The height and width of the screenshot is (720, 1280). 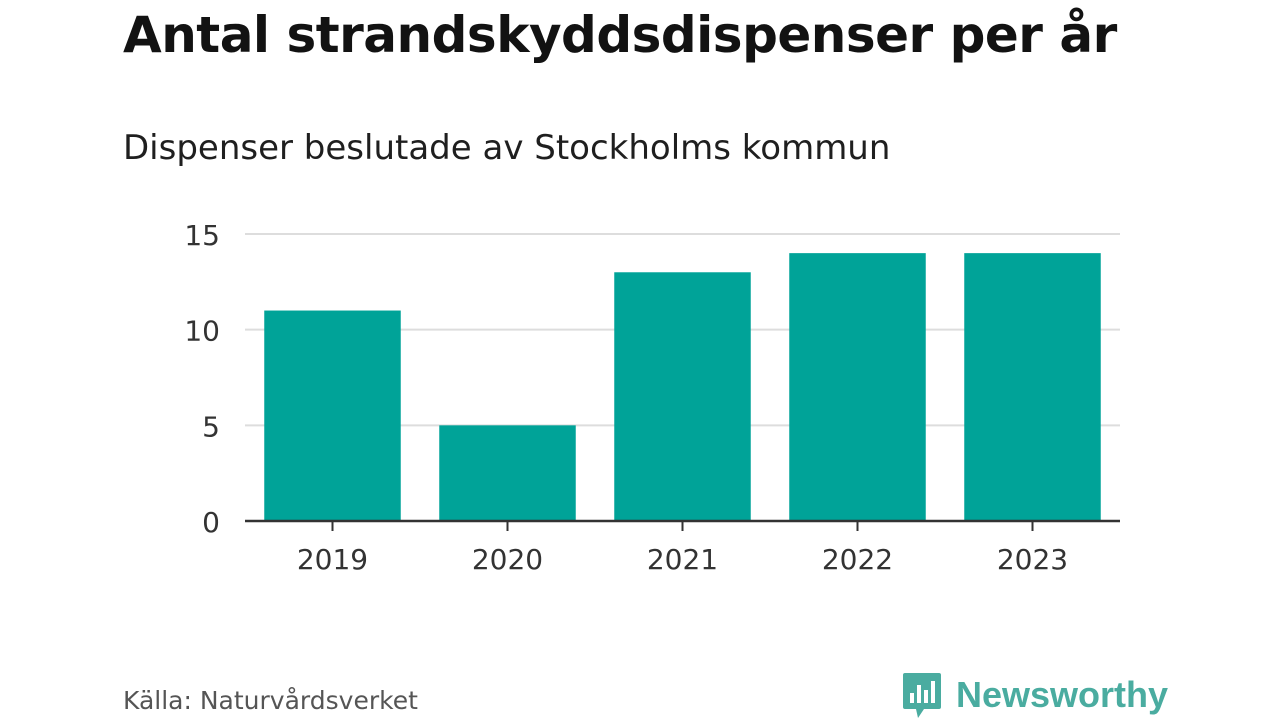 What do you see at coordinates (857, 559) in the screenshot?
I see `x-tick-label: 2022` at bounding box center [857, 559].